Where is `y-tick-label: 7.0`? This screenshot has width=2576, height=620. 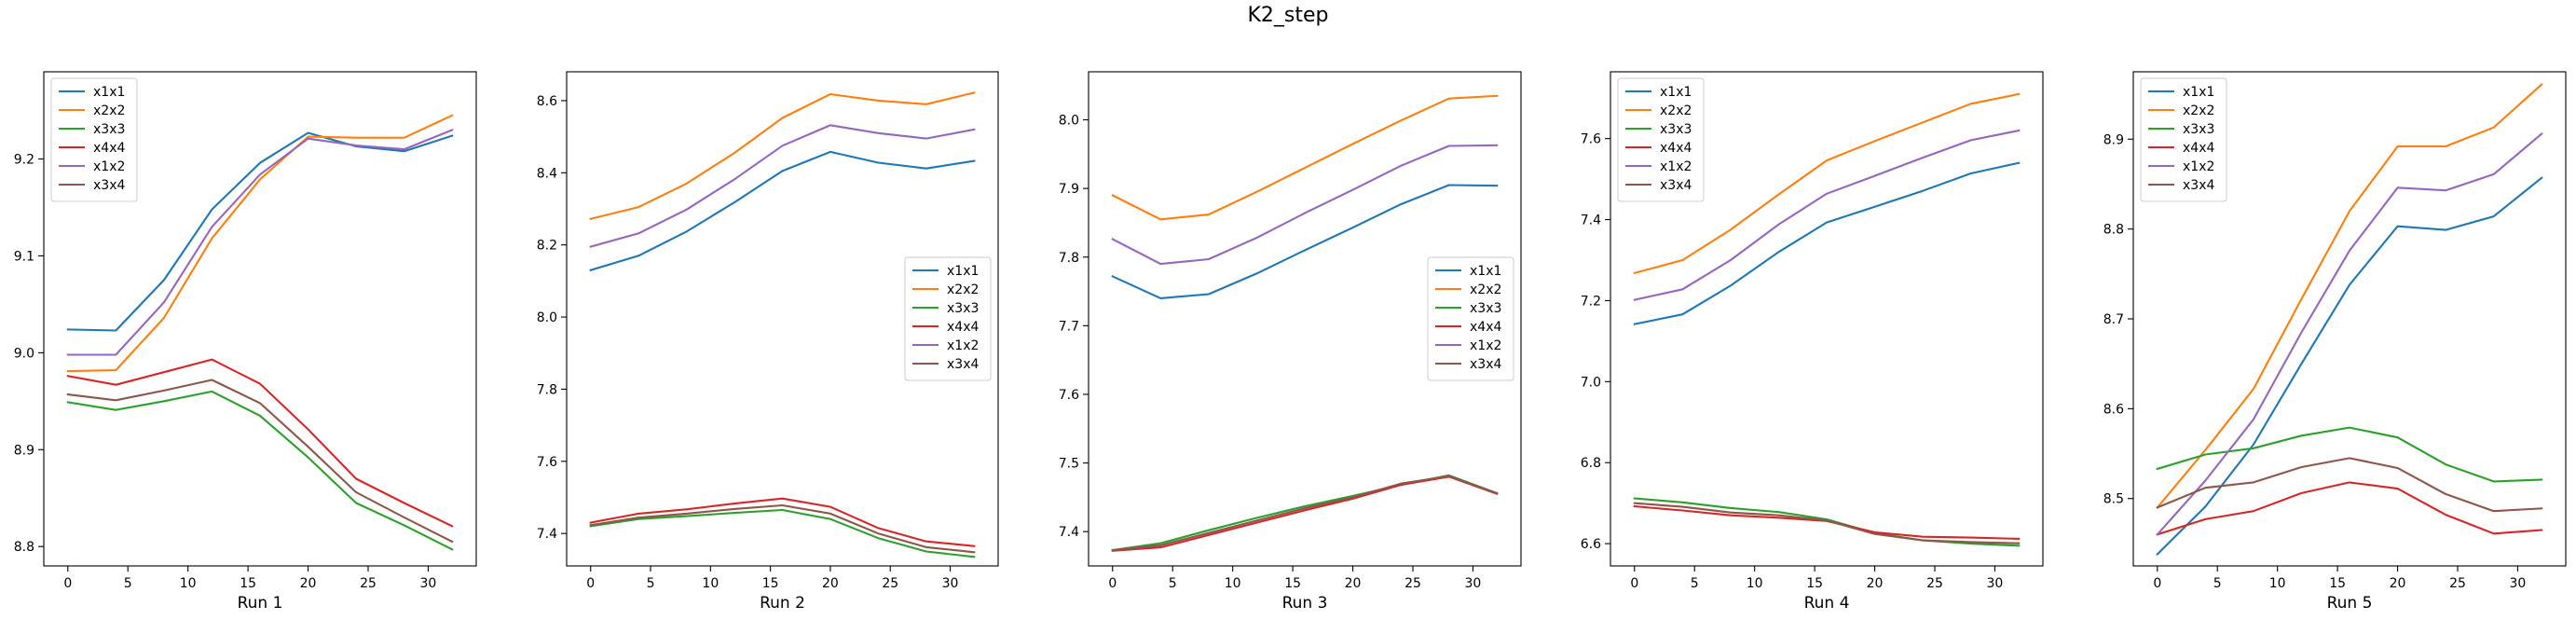
y-tick-label: 7.0 is located at coordinates (1591, 382).